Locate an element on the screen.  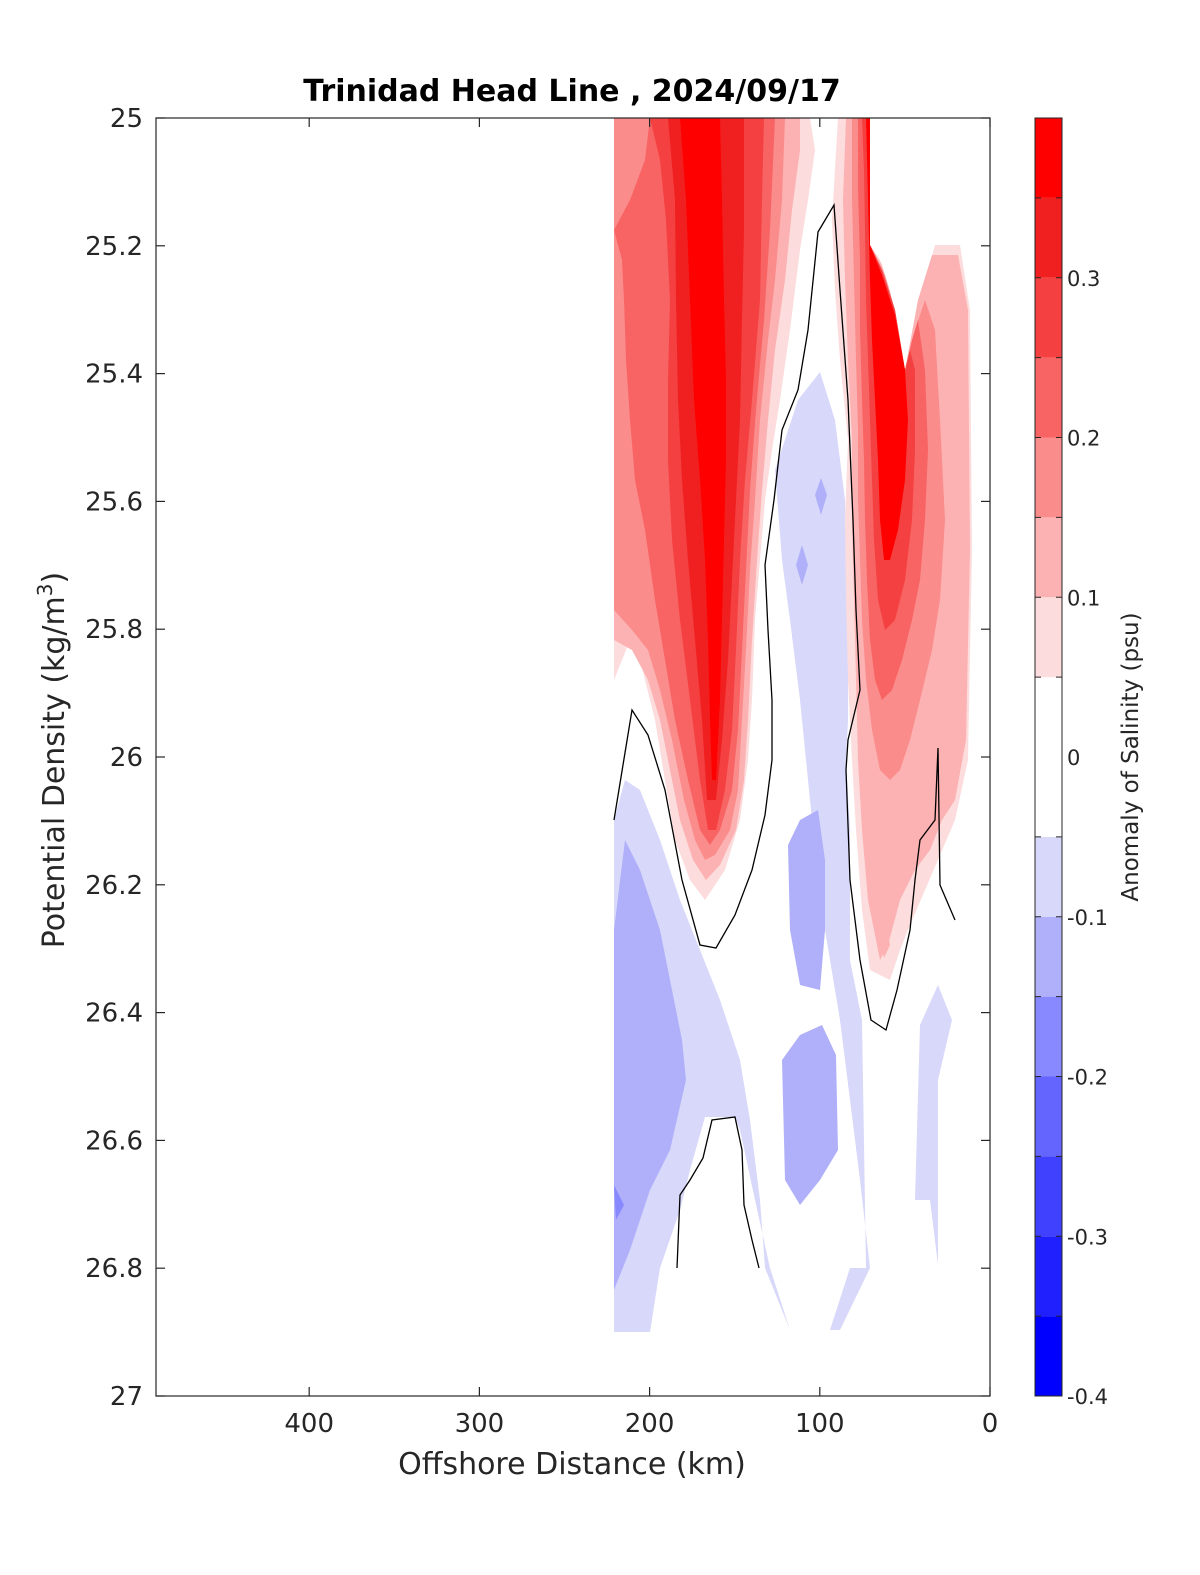
colorbar-tick-label: 0.2 is located at coordinates (1083, 439).